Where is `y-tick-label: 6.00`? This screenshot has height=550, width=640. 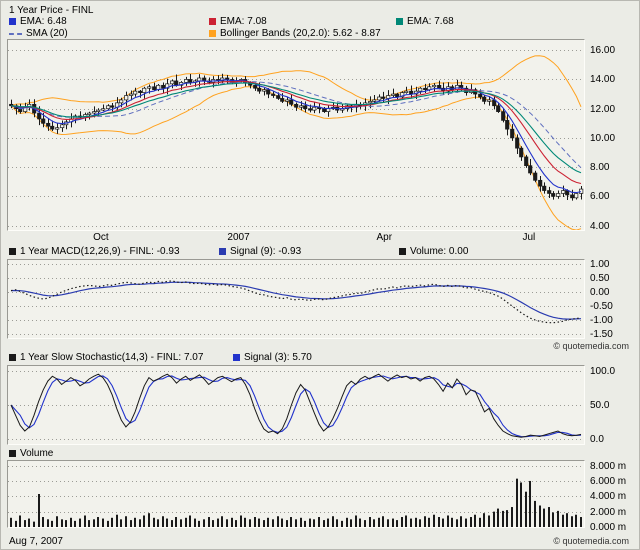
y-tick-label: 6.00 is located at coordinates (600, 197).